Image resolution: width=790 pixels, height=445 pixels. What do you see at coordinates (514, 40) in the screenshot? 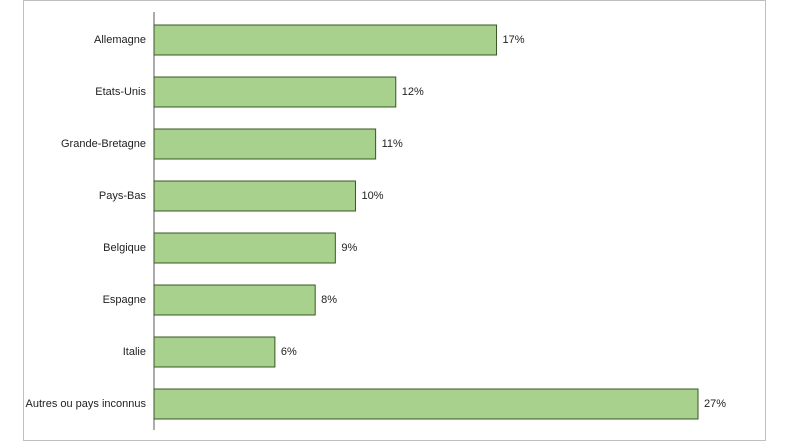
I see `data-label: 17%` at bounding box center [514, 40].